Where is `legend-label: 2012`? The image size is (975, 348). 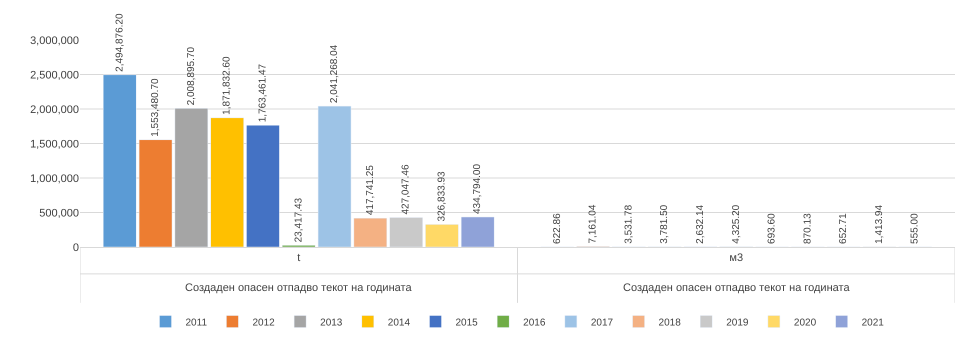 legend-label: 2012 is located at coordinates (264, 322).